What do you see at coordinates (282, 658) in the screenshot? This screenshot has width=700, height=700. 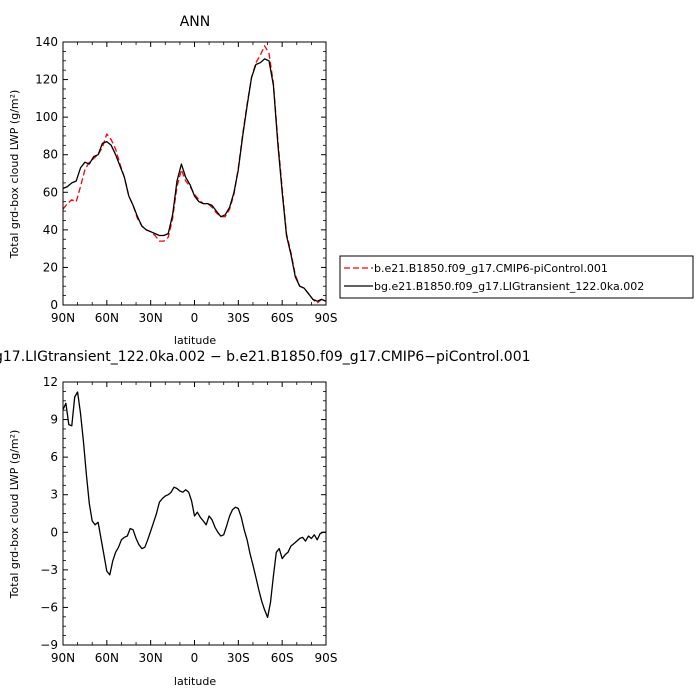 I see `bottom-x-tick-label: 60S` at bounding box center [282, 658].